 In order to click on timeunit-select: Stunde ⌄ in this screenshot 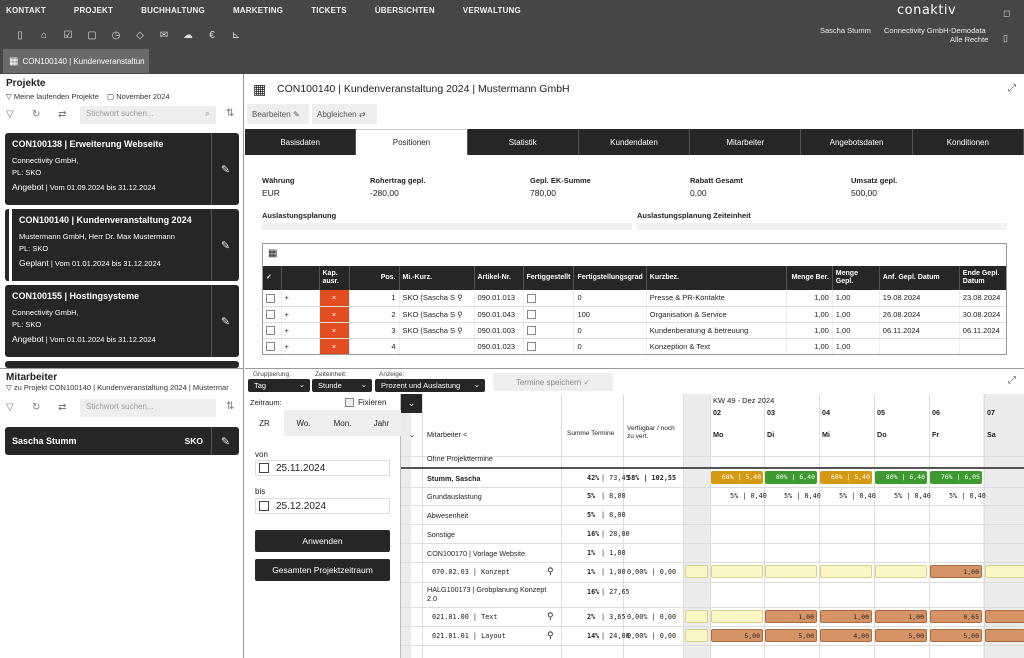, I will do `click(342, 385)`.